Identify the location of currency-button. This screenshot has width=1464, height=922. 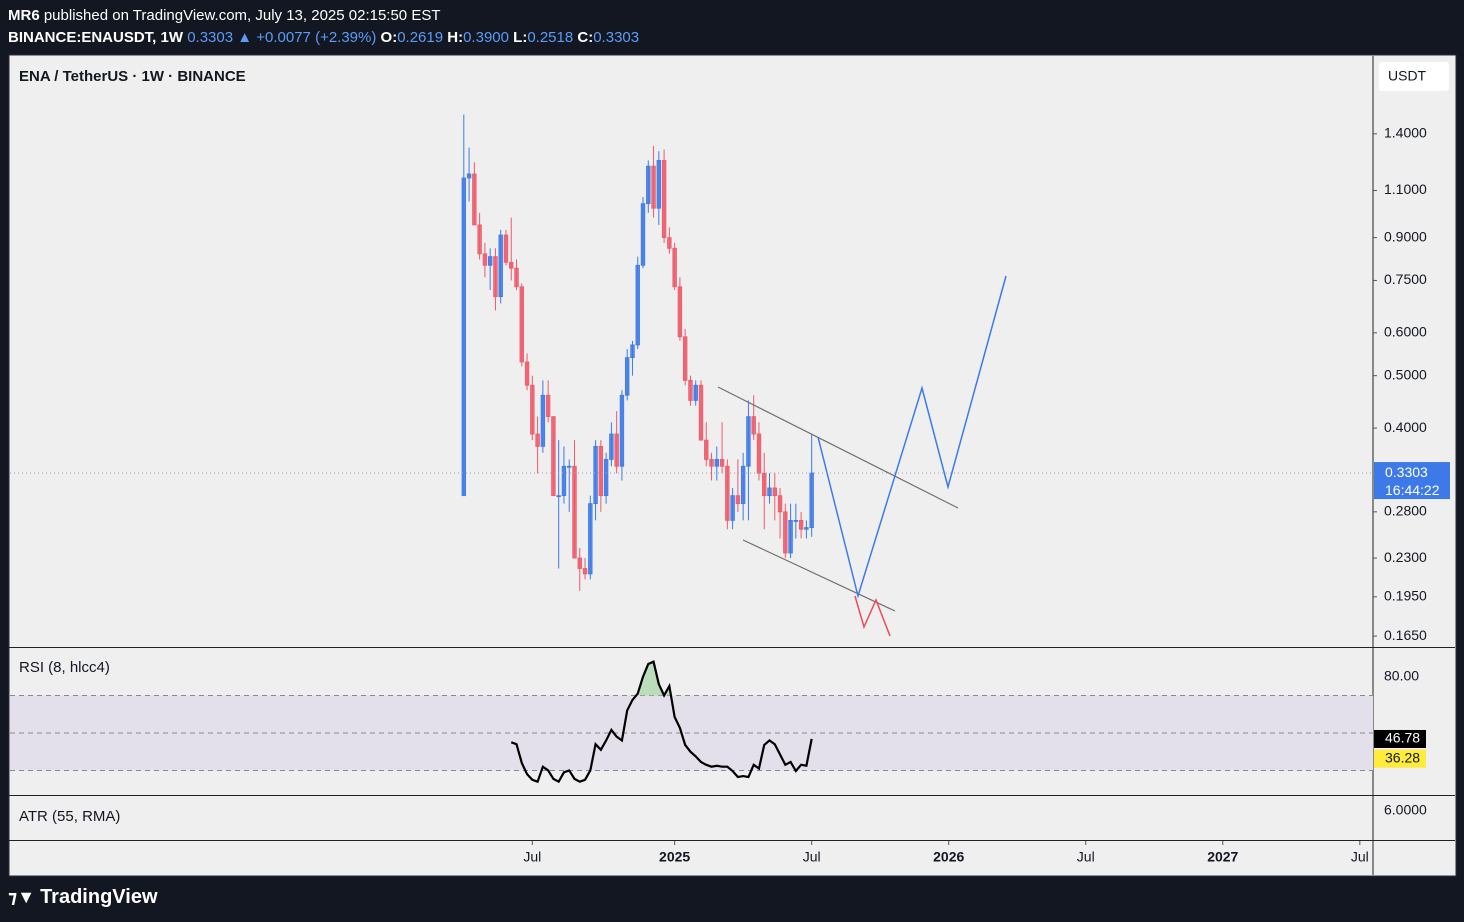
(1414, 76).